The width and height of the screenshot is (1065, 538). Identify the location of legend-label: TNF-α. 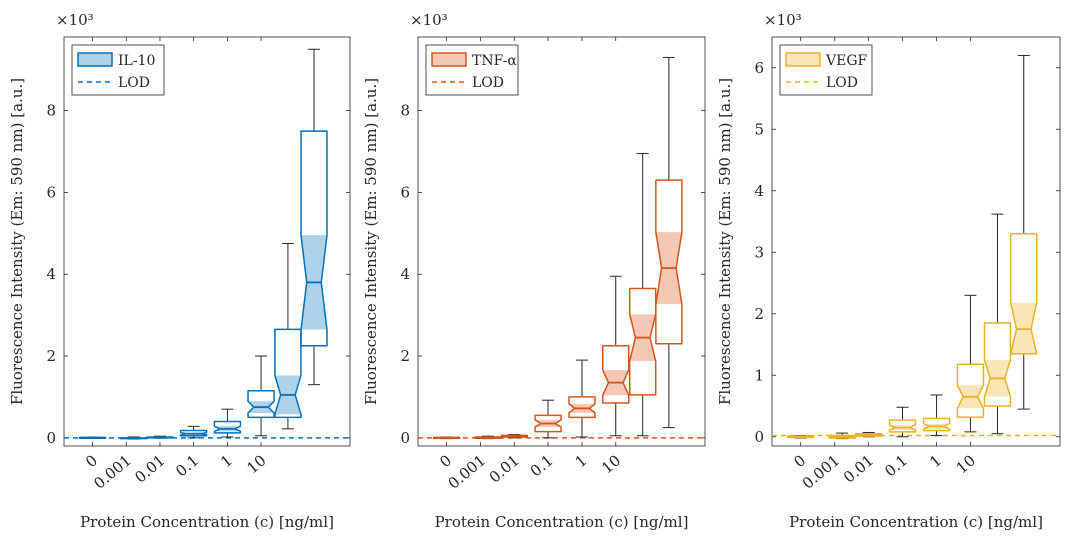
(494, 61).